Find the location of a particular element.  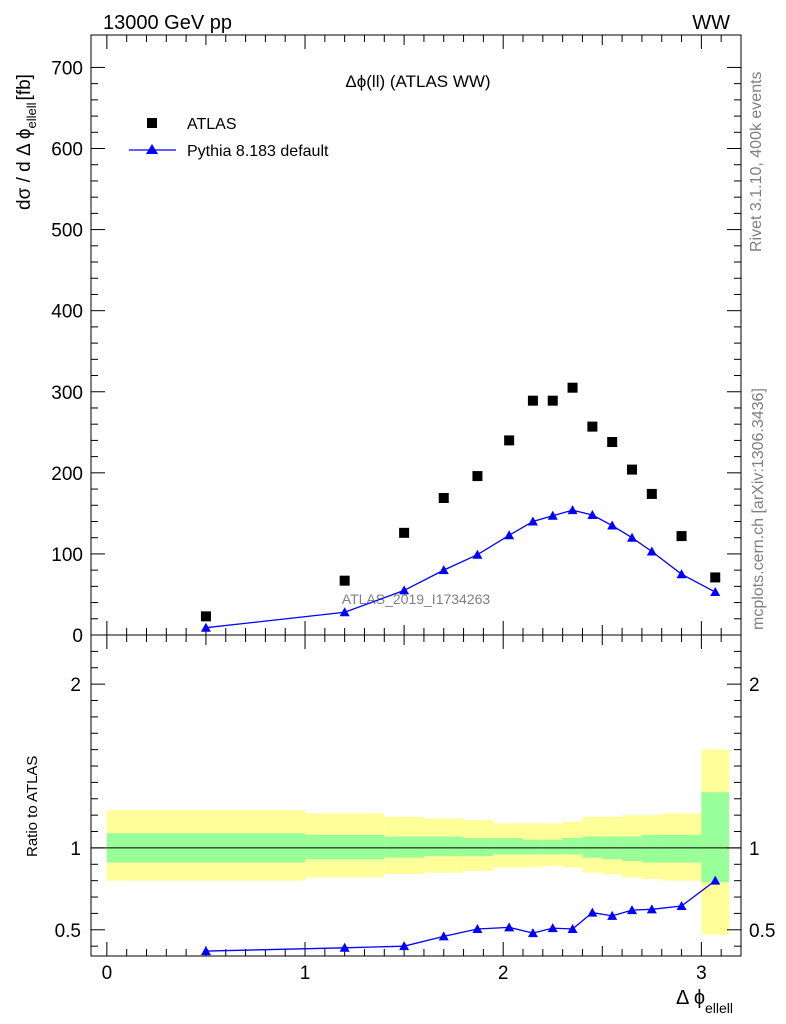

main-y-axis-label-unit: [fb] is located at coordinates (24, 87).